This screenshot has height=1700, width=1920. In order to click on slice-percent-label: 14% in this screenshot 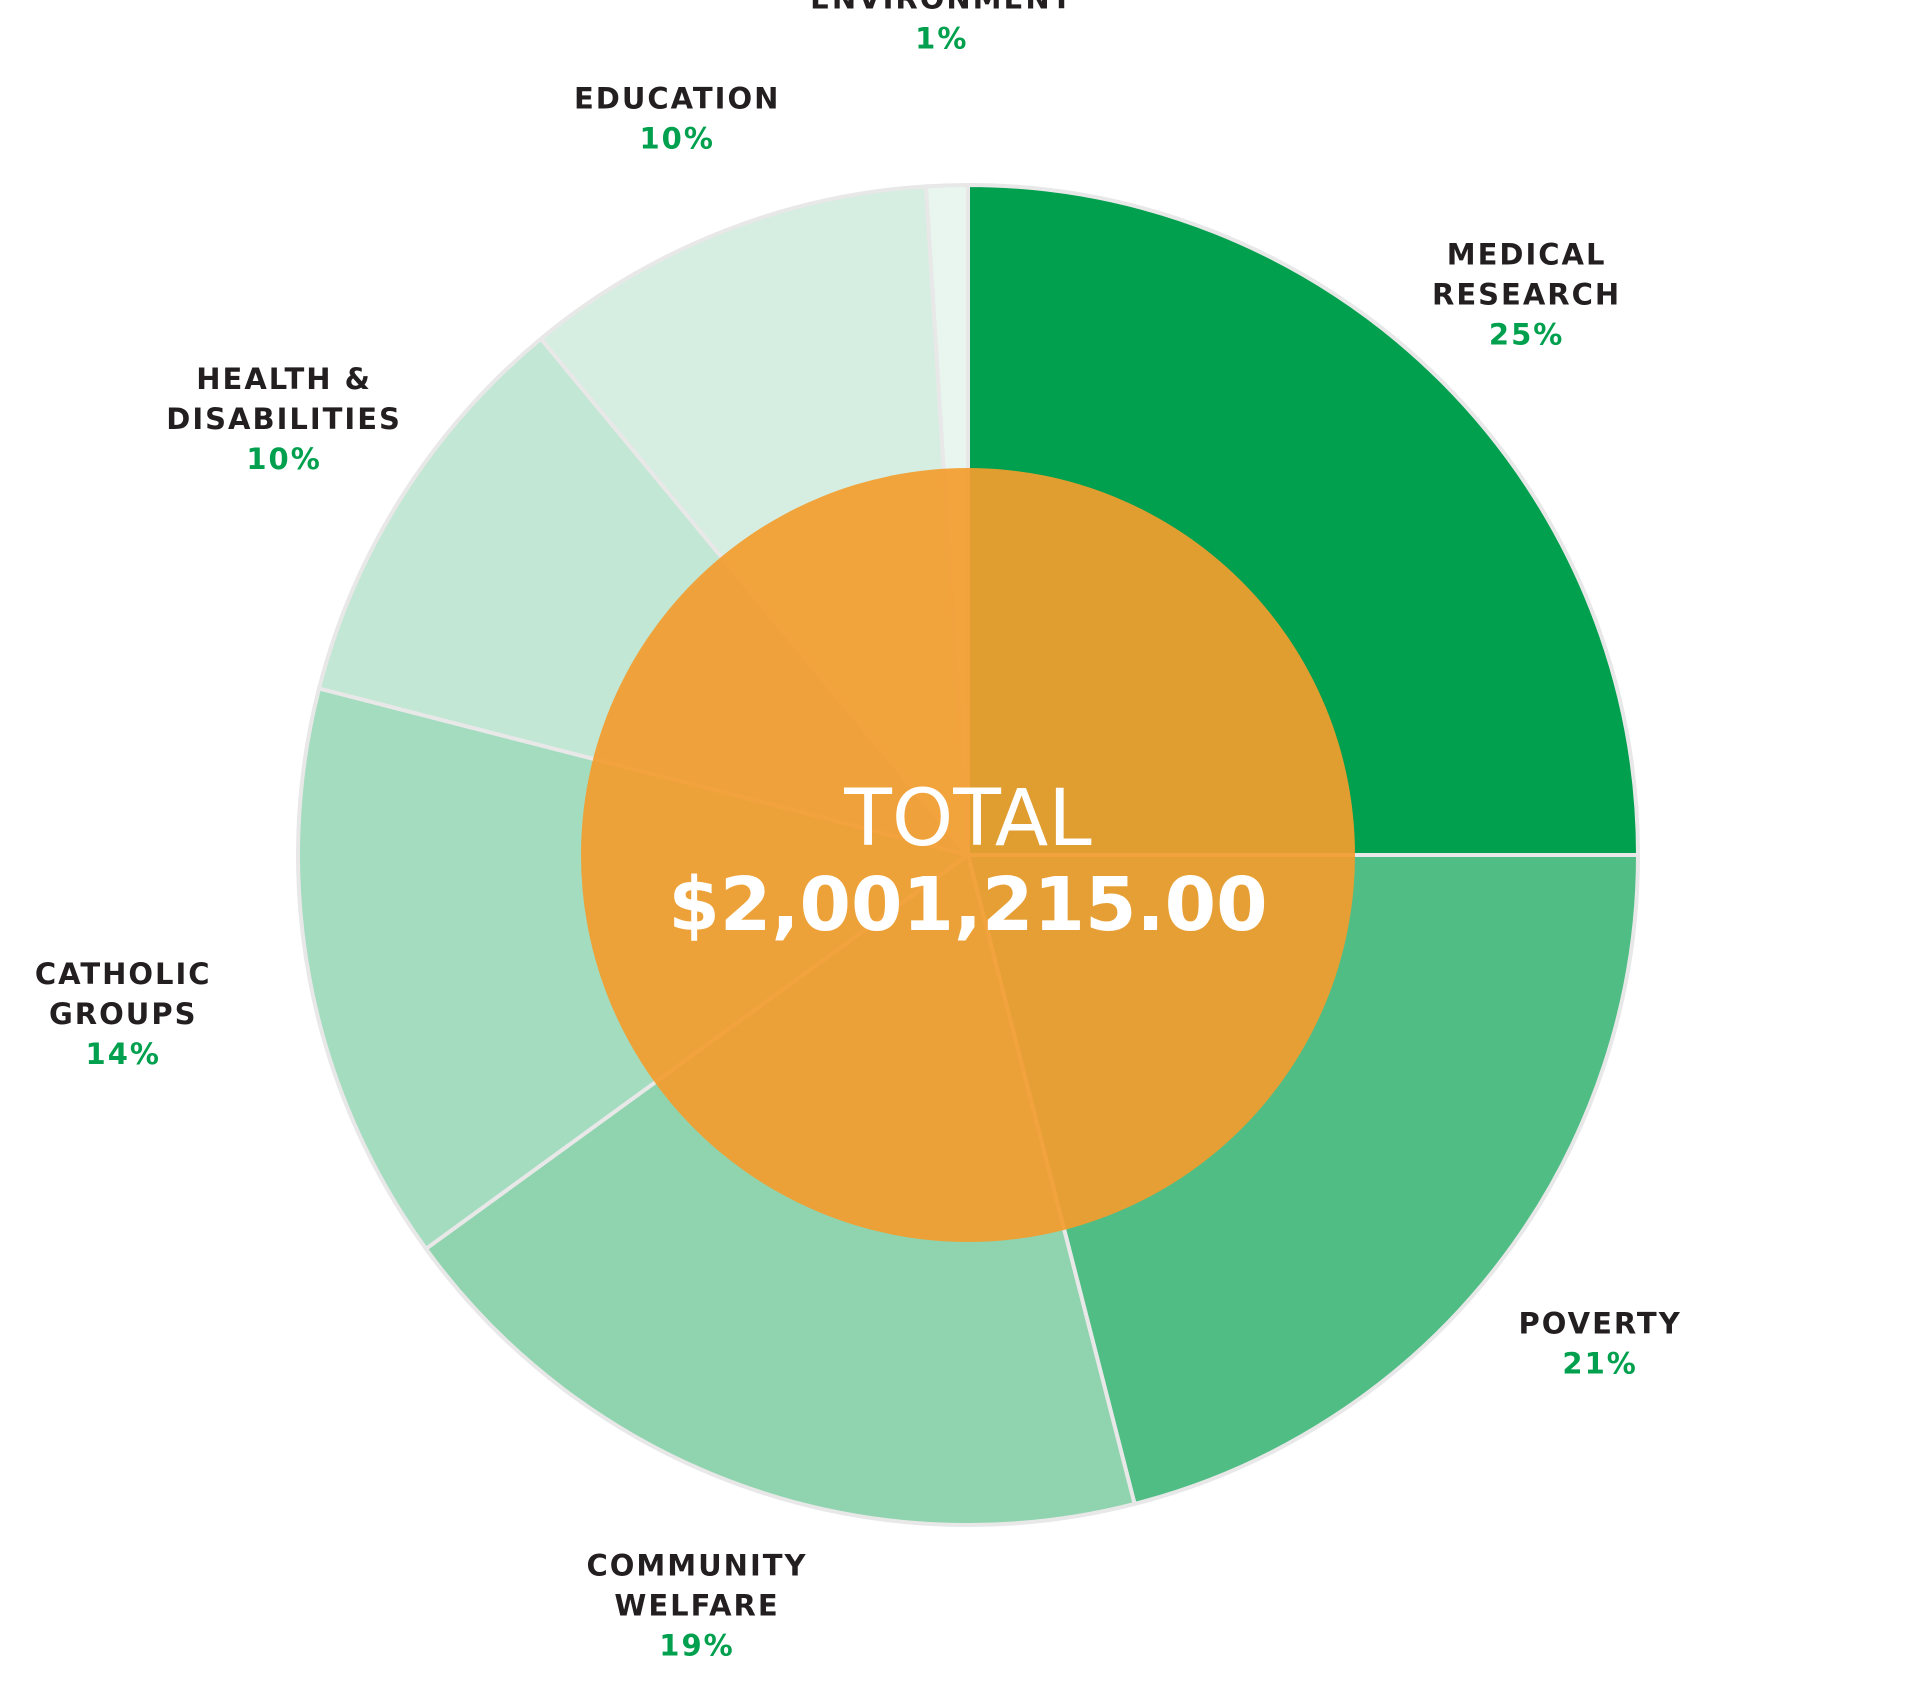, I will do `click(123, 1054)`.